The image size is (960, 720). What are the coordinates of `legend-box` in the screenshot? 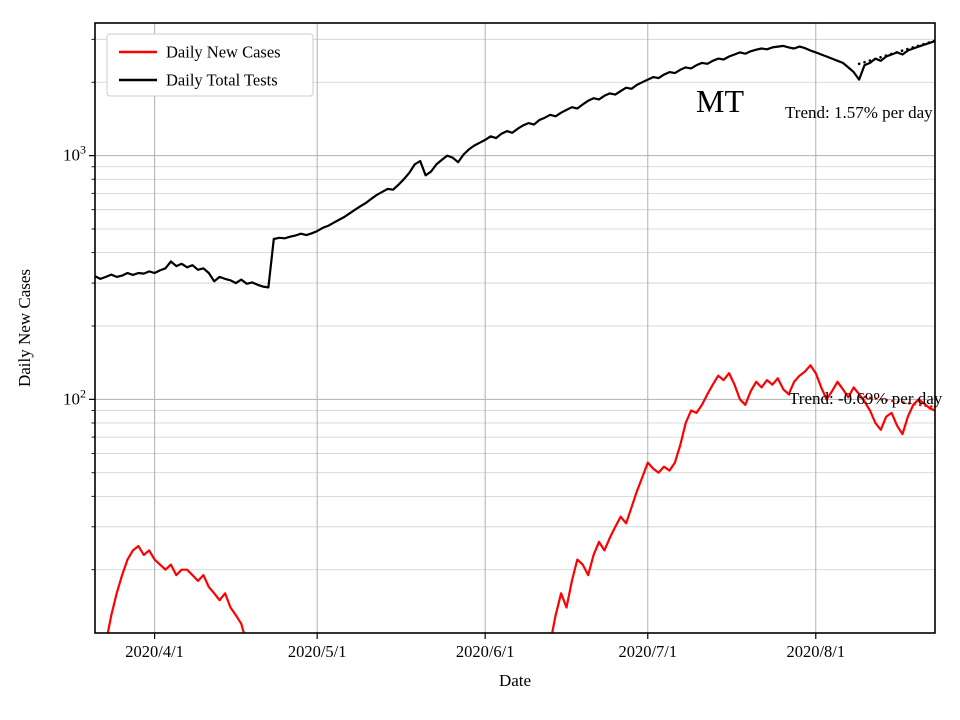 It's located at (210, 65).